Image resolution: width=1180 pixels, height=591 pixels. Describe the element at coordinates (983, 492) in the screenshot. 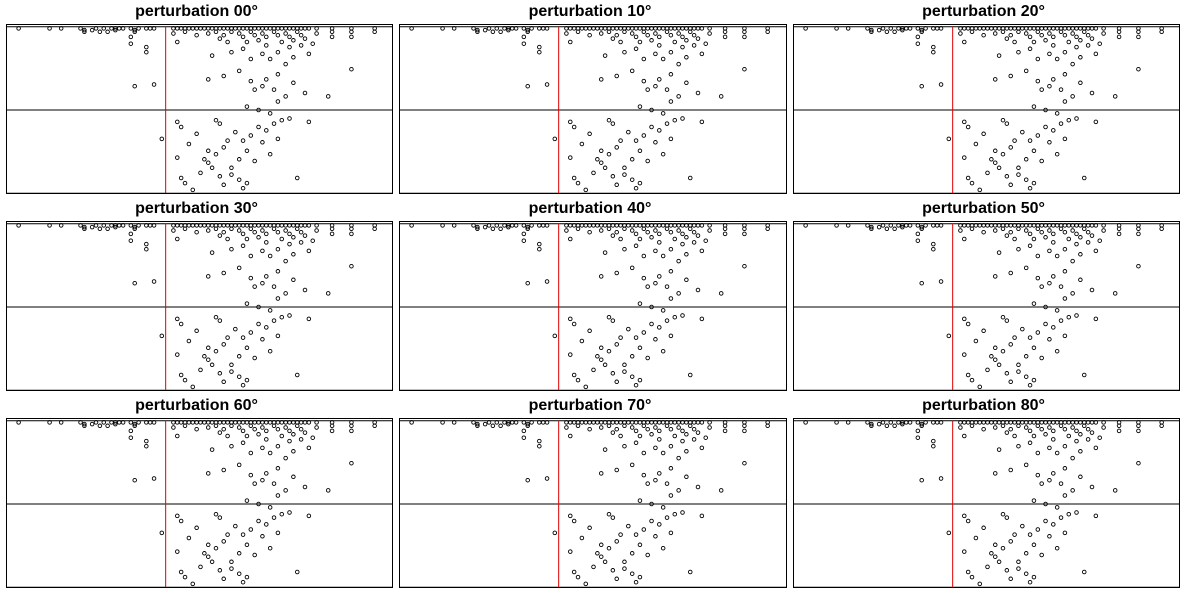

I see `chart-panel: perturbation 80°` at that location.